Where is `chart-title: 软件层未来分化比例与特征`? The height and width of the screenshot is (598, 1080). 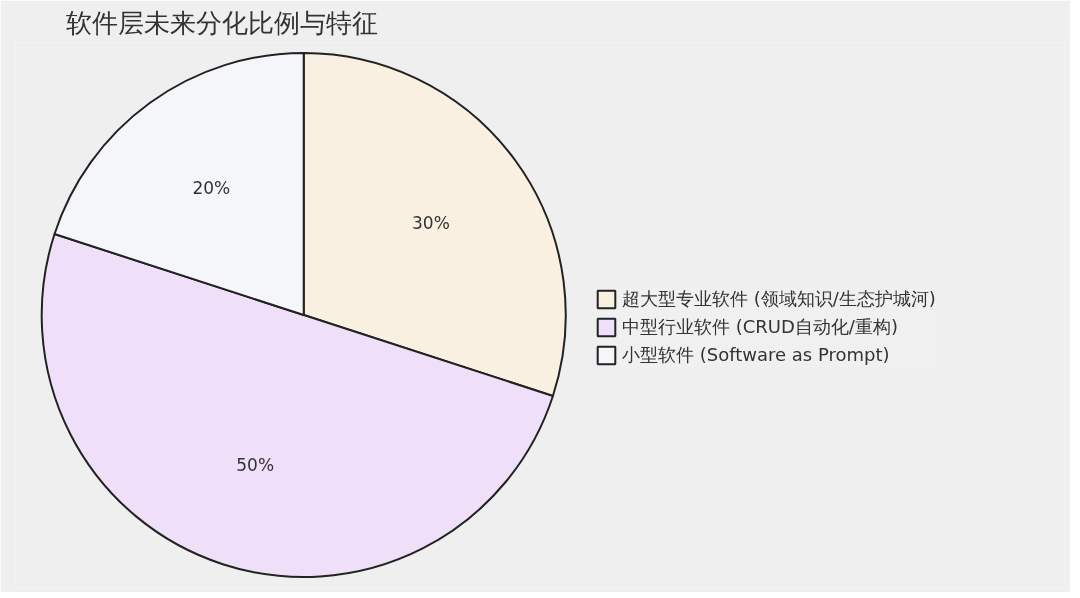 chart-title: 软件层未来分化比例与特征 is located at coordinates (221, 22).